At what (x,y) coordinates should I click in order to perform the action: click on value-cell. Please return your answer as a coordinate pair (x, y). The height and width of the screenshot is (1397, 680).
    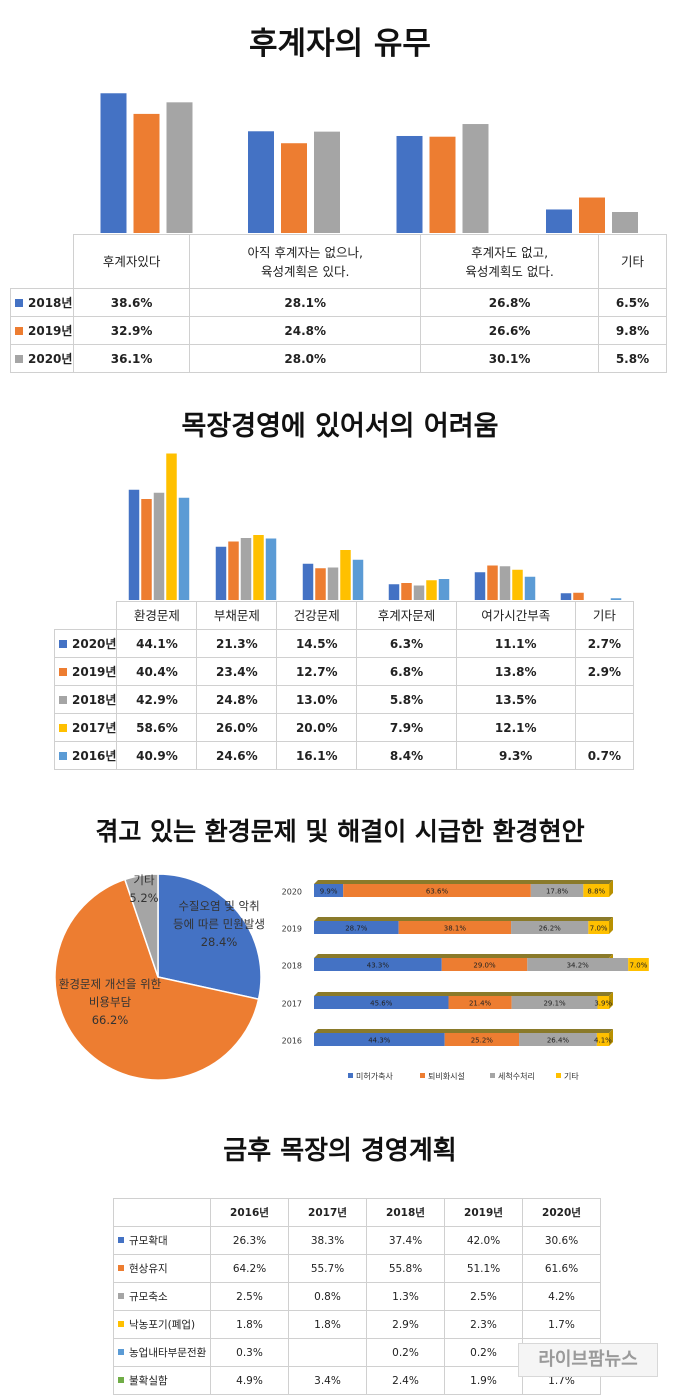
    Looking at the image, I should click on (327, 1352).